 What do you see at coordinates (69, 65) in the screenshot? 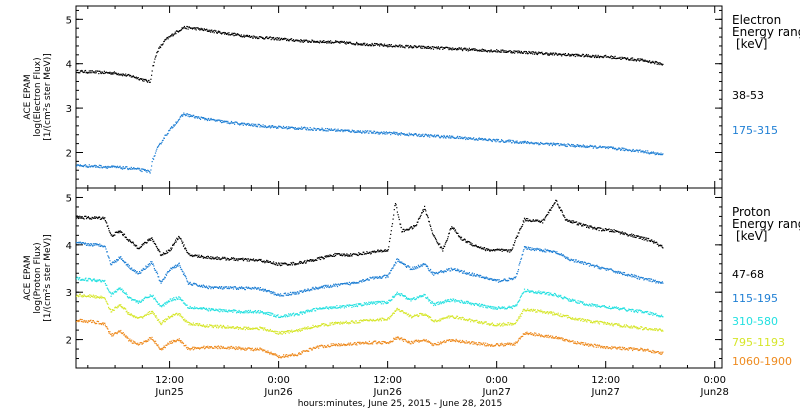
I see `electron-ytick-label: 4` at bounding box center [69, 65].